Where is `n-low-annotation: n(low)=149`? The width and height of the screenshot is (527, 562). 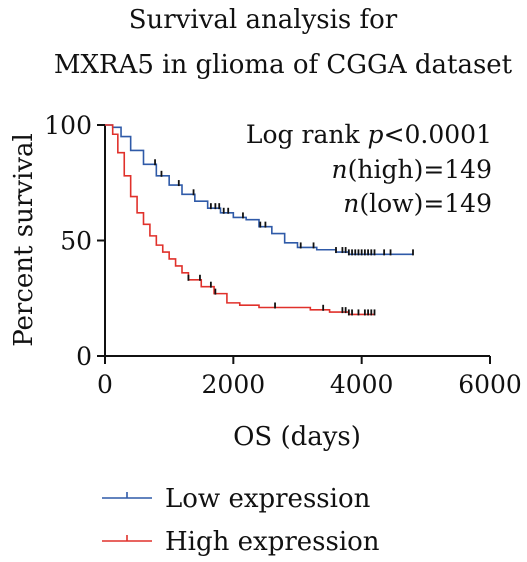 n-low-annotation: n(low)=149 is located at coordinates (417, 203).